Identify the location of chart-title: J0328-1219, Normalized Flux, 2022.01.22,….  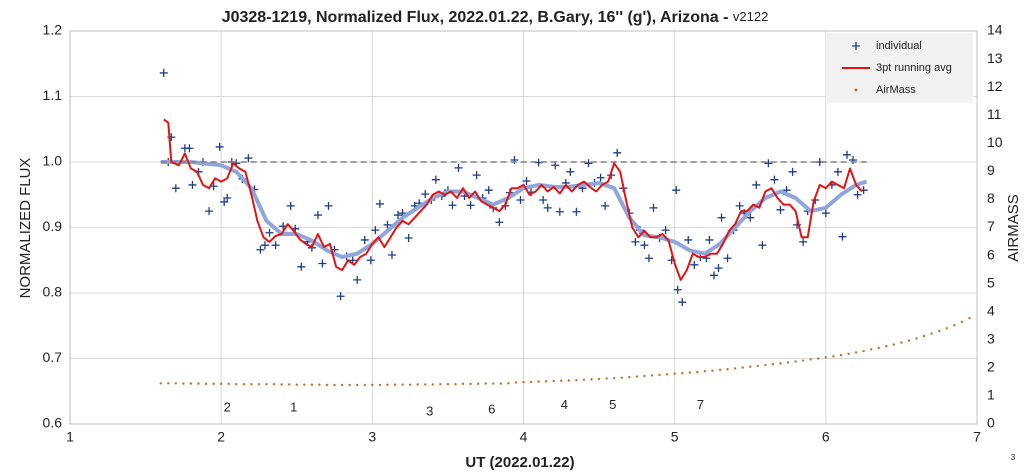
(495, 17).